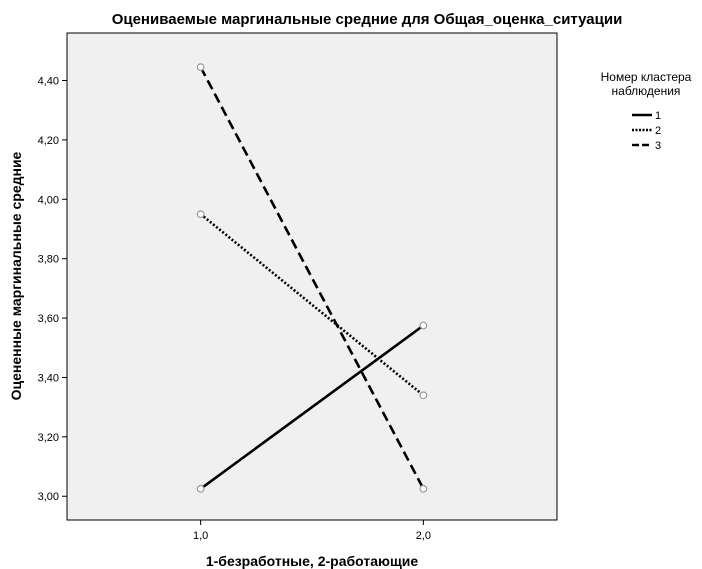  What do you see at coordinates (658, 131) in the screenshot?
I see `legend-label-2: 2` at bounding box center [658, 131].